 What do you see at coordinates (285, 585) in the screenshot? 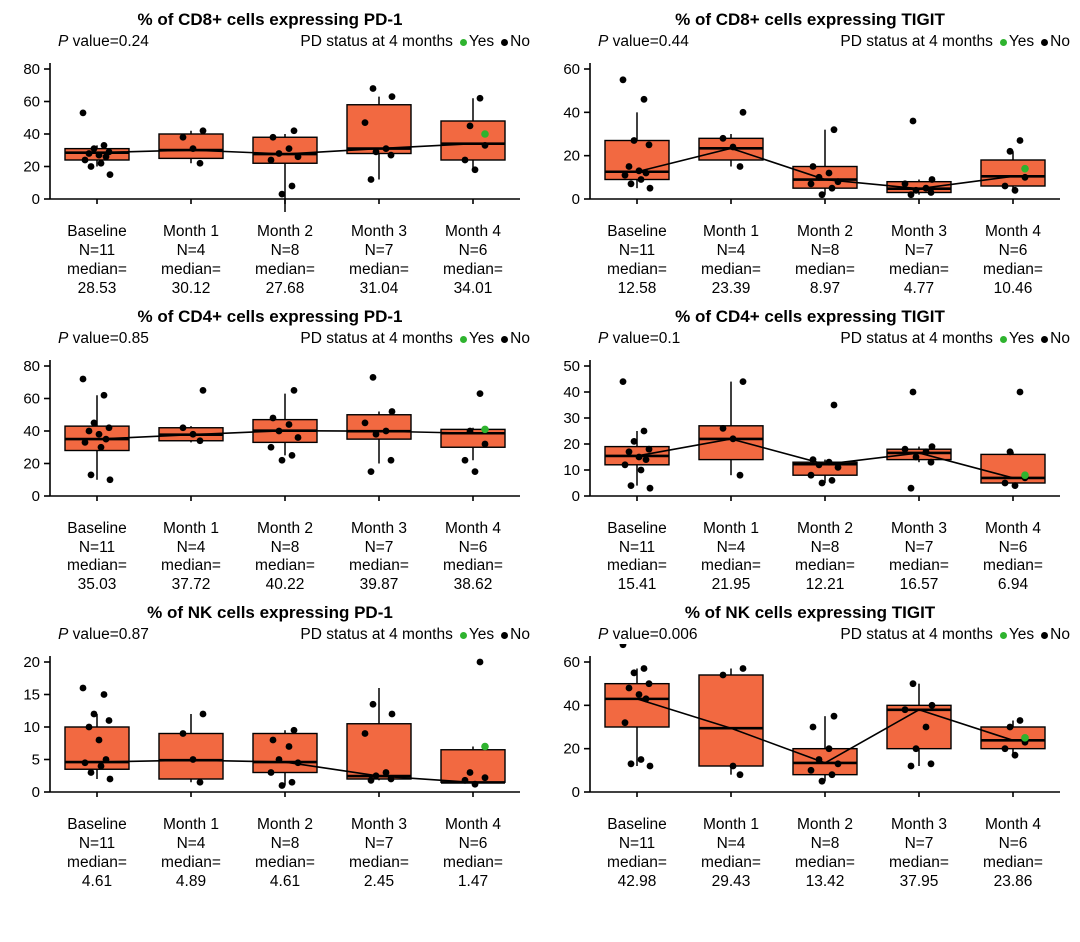
I see `median-value-label: 40.22` at bounding box center [285, 585].